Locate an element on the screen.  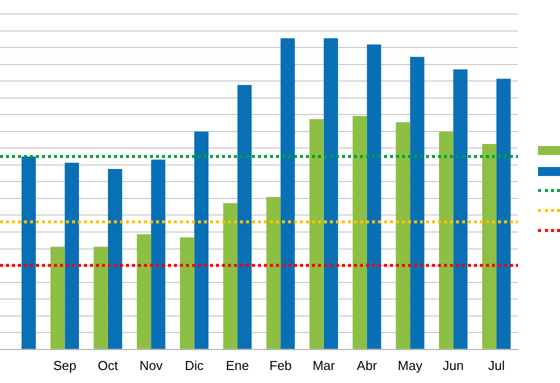
x-tick-label: Ene is located at coordinates (237, 365).